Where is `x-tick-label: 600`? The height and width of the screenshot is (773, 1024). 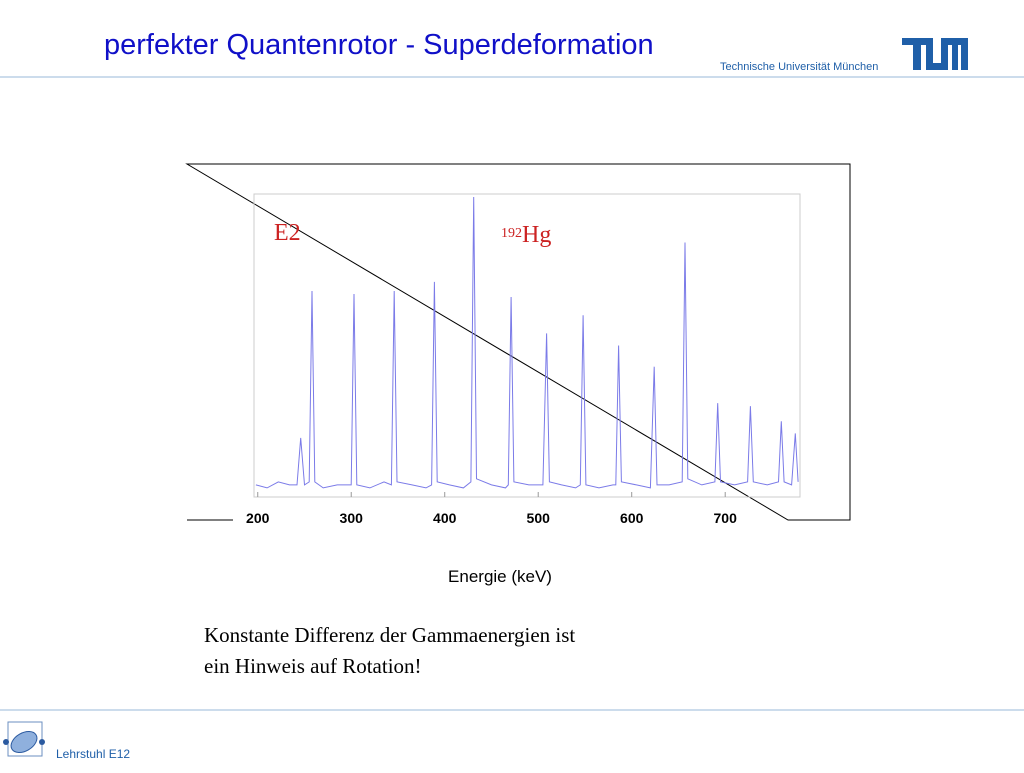 x-tick-label: 600 is located at coordinates (632, 518).